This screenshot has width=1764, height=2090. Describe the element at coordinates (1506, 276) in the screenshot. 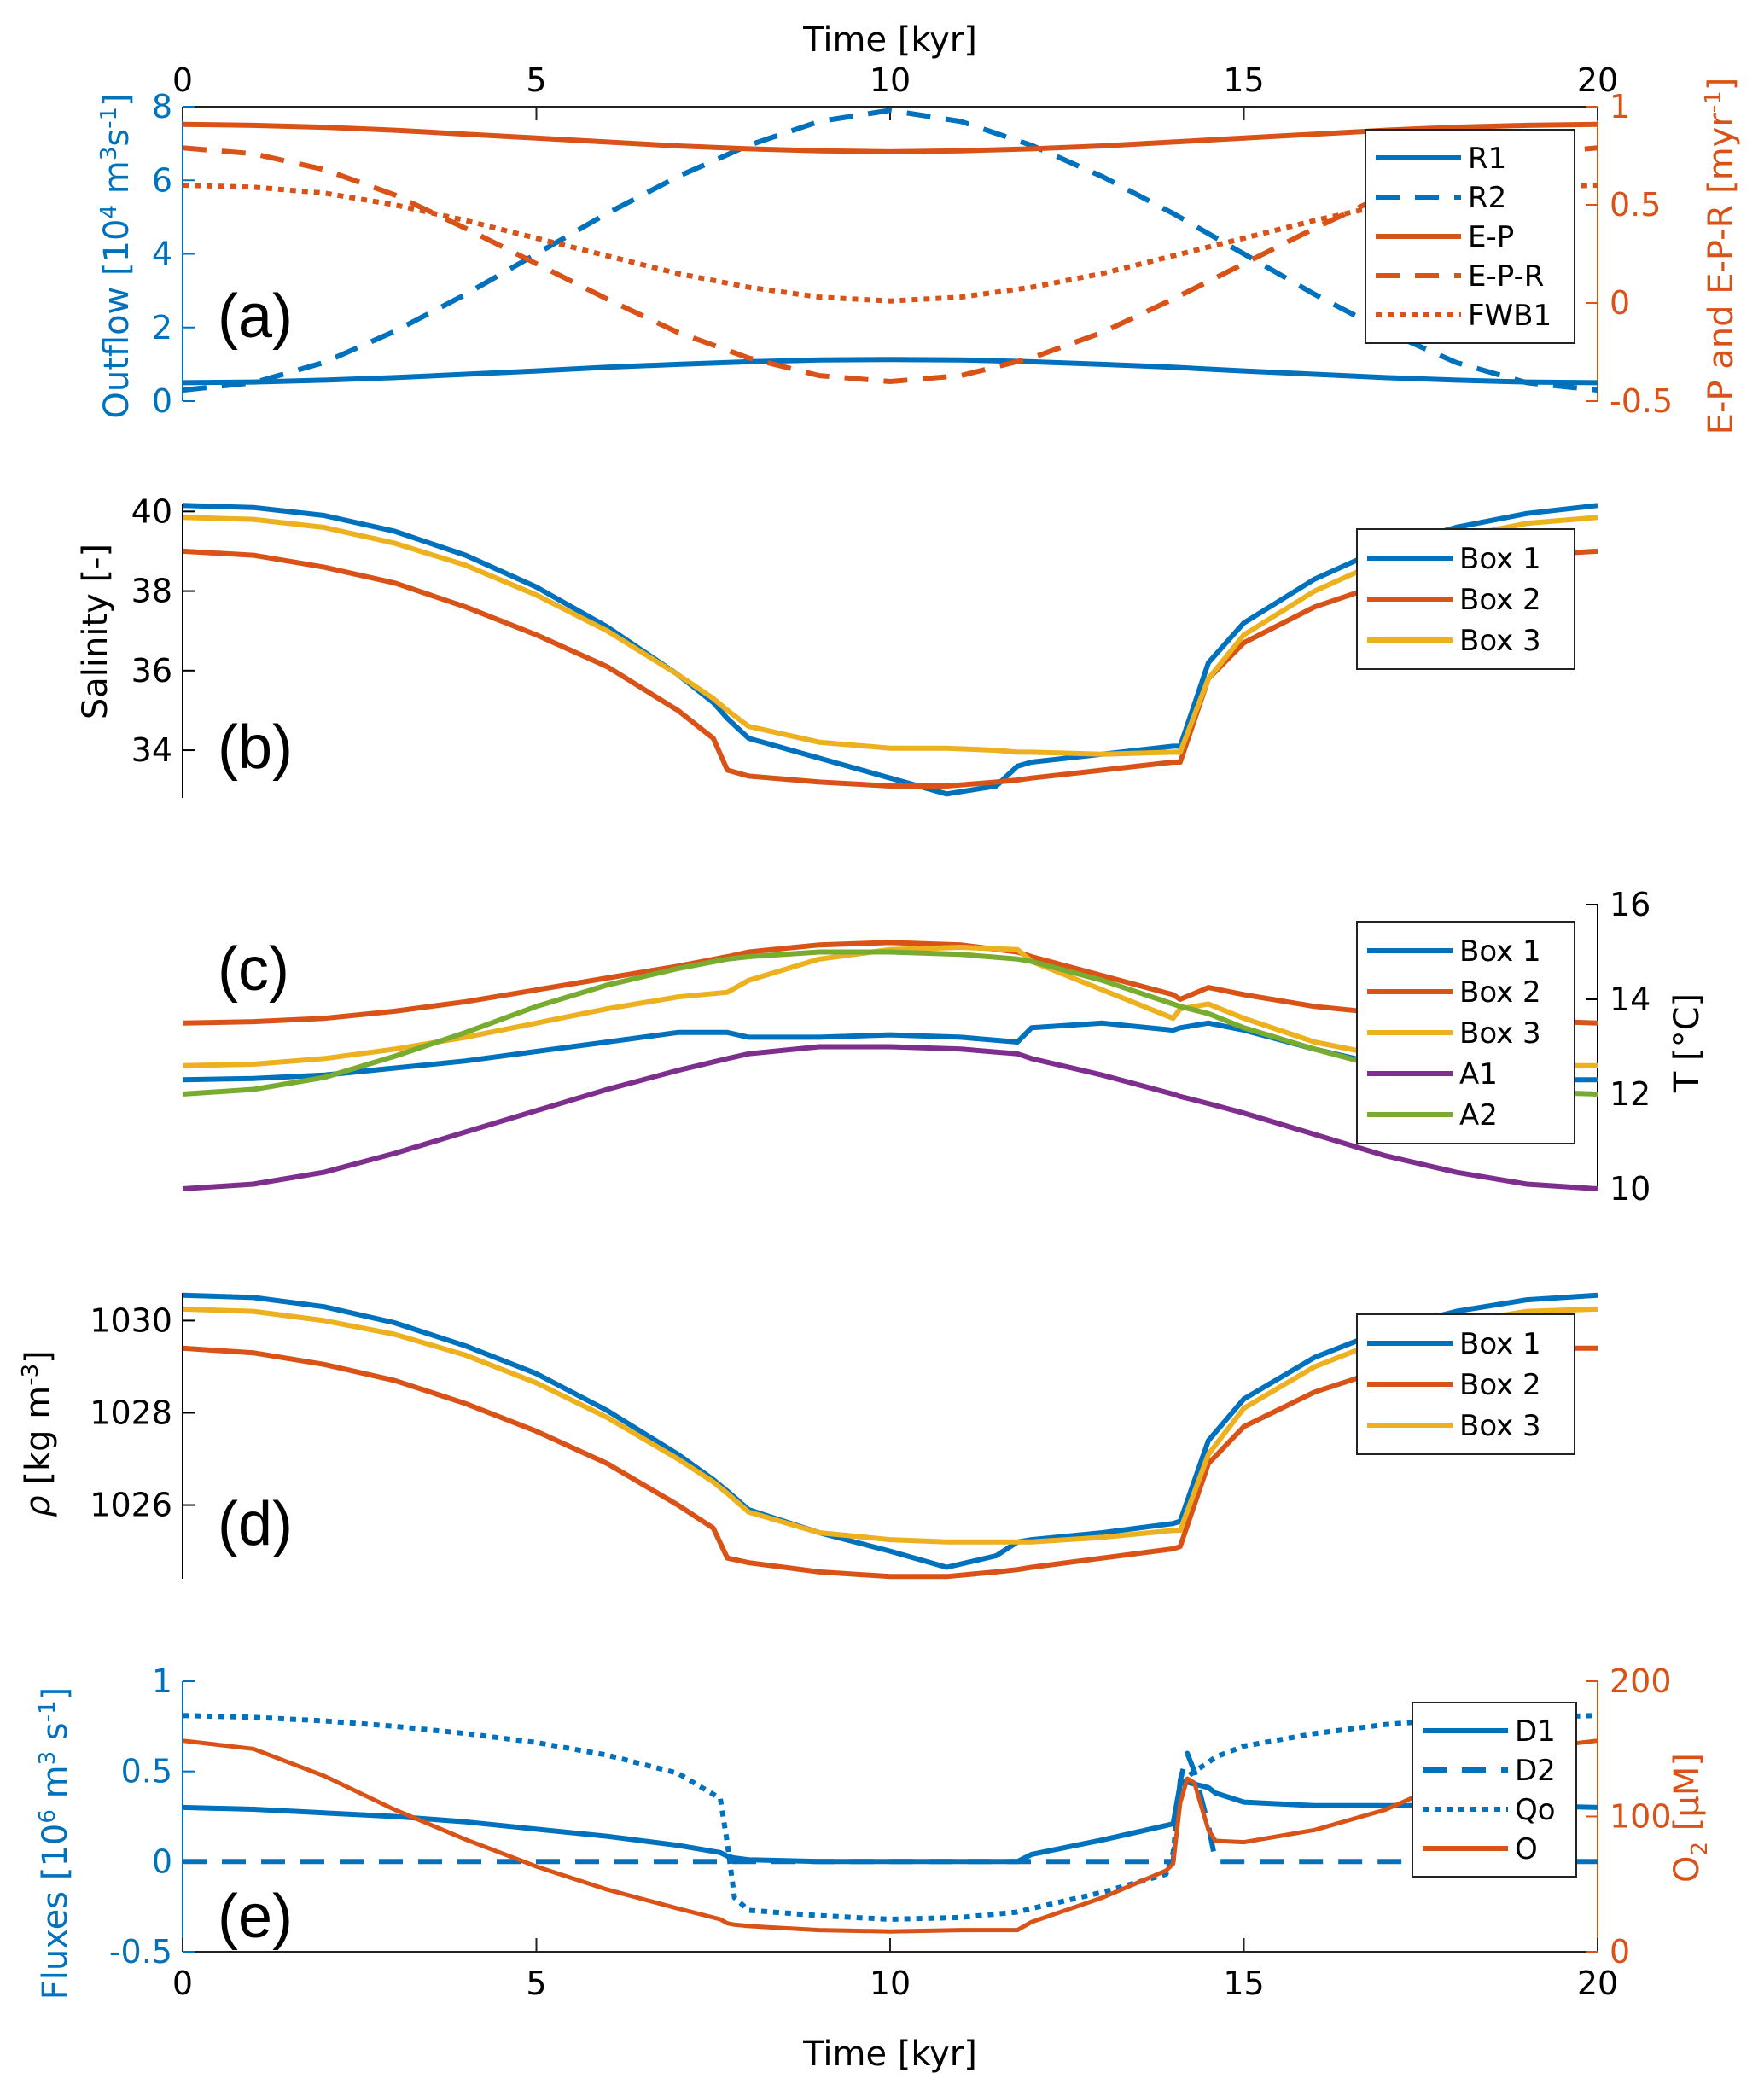

I see `legend-entry-e-p-r: E-P-R` at that location.